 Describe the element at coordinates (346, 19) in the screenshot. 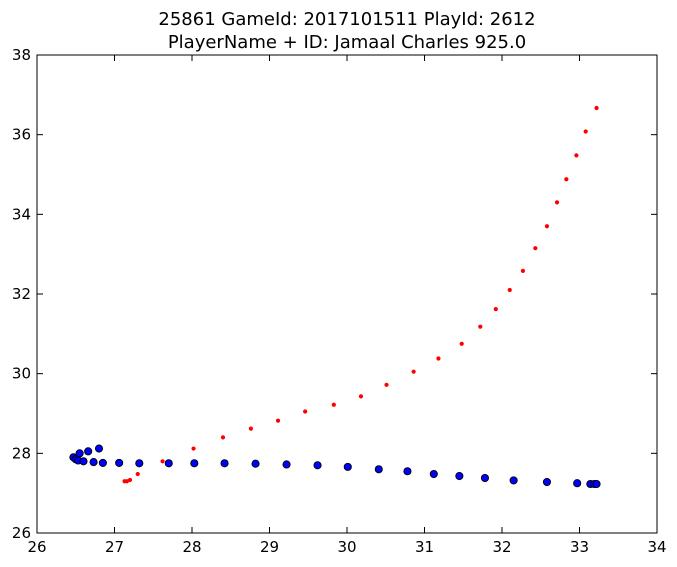

I see `chart-title-line-1: 25861 GameId: 2017101511 PlayId: 2612` at that location.